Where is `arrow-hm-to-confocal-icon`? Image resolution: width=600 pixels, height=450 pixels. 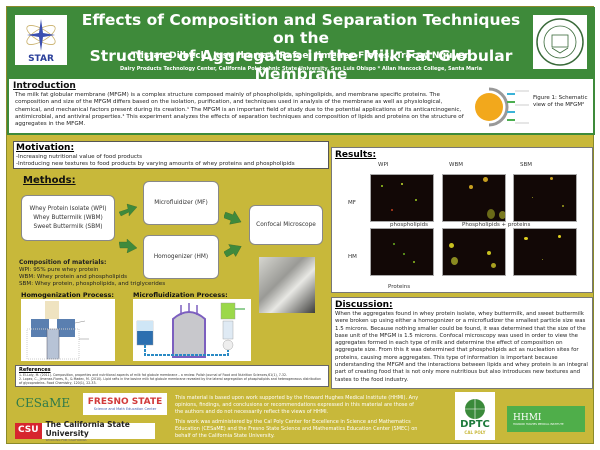
arrow-hm-to-confocal-icon is located at coordinates (233, 250).